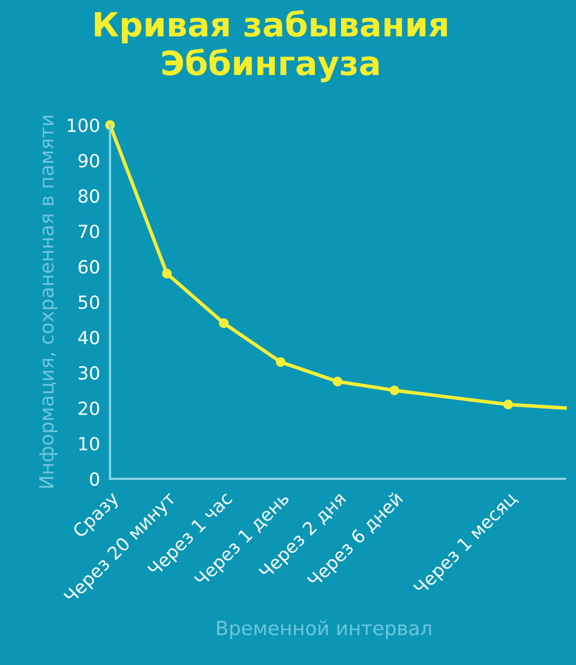  Describe the element at coordinates (89, 373) in the screenshot. I see `y-tick-label: 30` at that location.